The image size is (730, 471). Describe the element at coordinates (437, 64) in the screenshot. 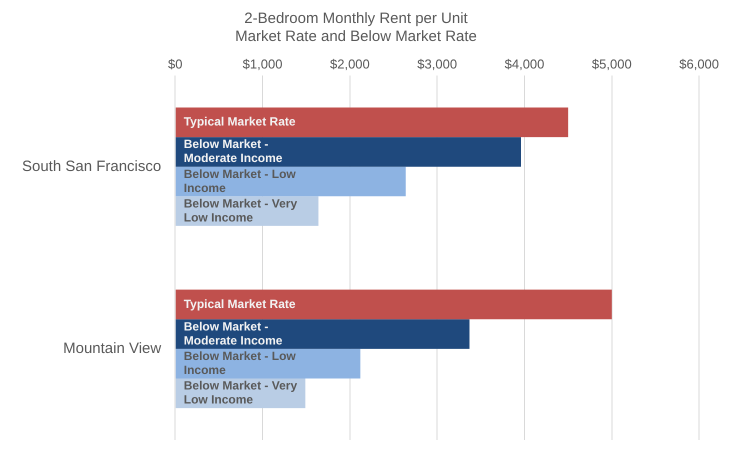

I see `x-tick-label: $3,000` at that location.